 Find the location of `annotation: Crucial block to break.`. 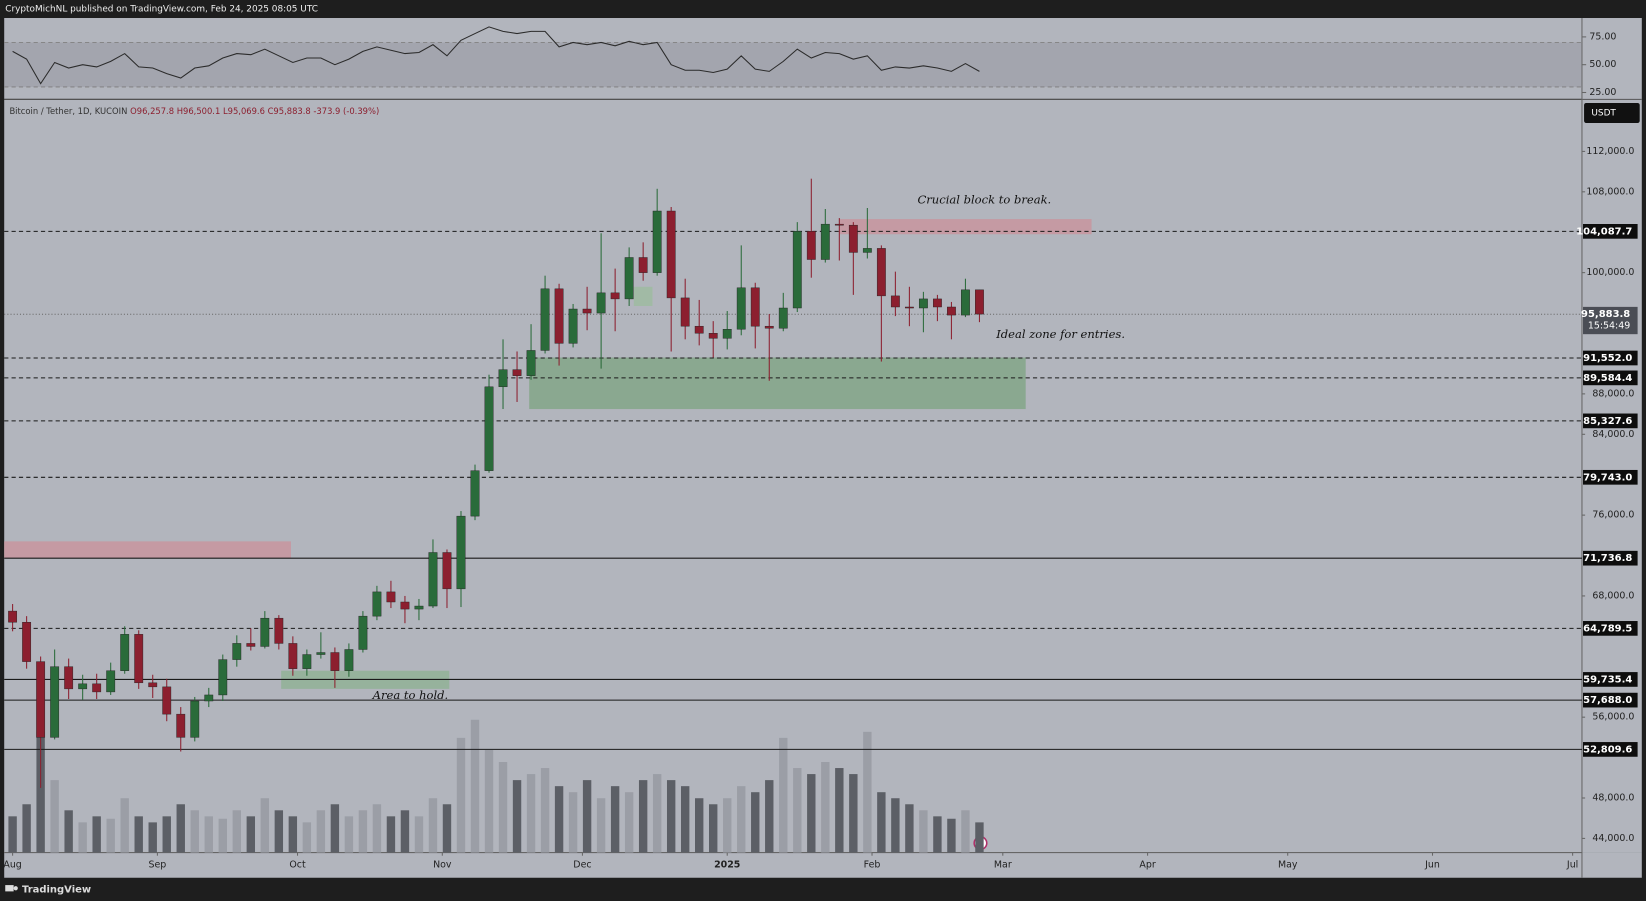

annotation: Crucial block to break. is located at coordinates (984, 200).